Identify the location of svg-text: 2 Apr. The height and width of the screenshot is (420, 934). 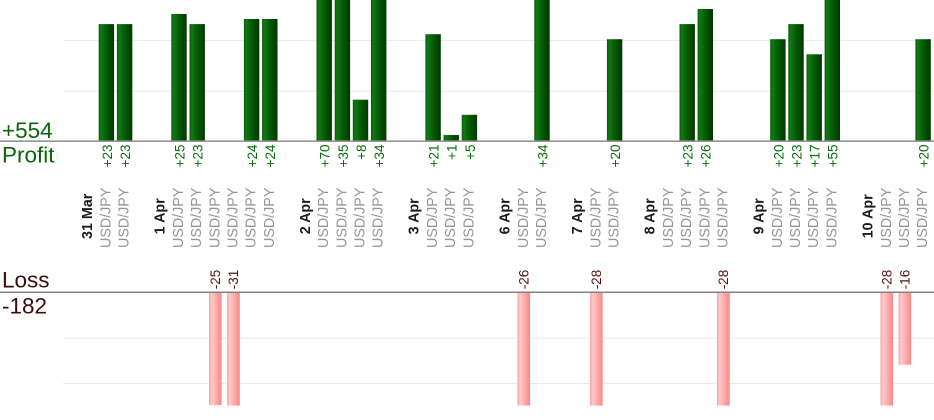
(306, 216).